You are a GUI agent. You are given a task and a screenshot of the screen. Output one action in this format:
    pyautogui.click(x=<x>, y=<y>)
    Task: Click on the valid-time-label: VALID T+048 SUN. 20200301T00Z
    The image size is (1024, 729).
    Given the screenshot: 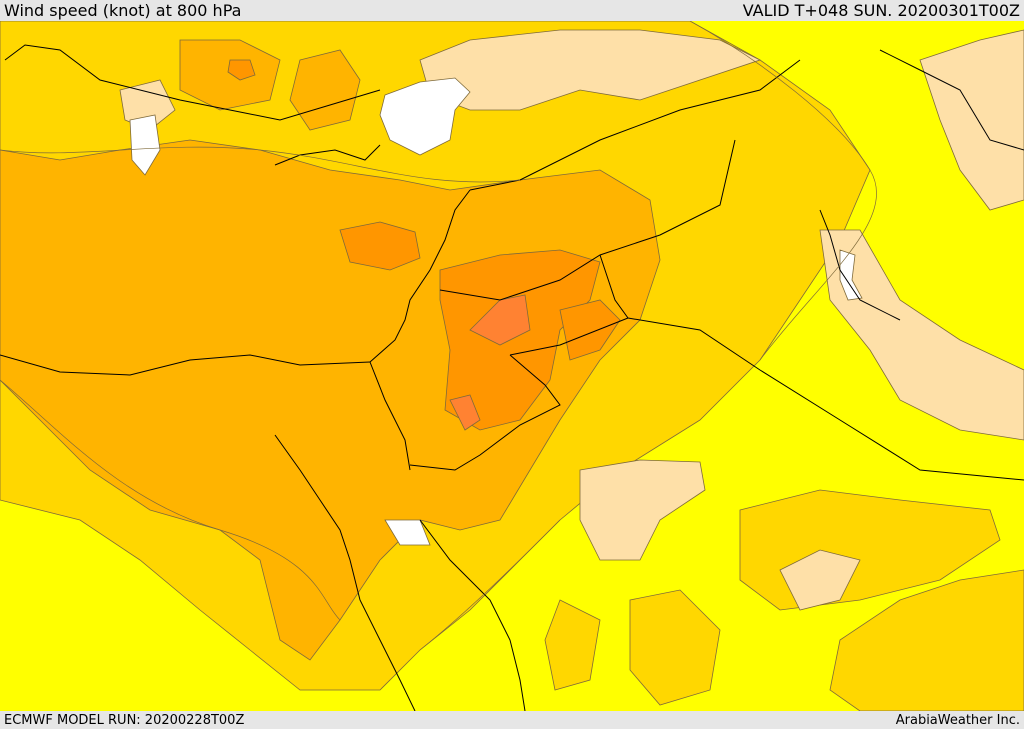 What is the action you would take?
    pyautogui.click(x=881, y=10)
    